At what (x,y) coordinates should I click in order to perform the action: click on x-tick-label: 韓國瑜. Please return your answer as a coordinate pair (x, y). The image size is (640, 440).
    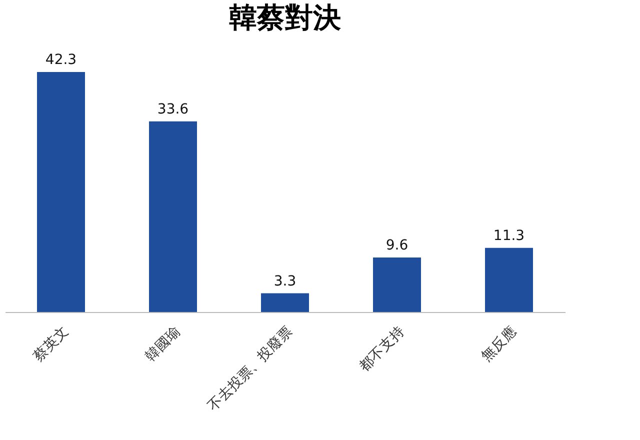
    Looking at the image, I should click on (163, 344).